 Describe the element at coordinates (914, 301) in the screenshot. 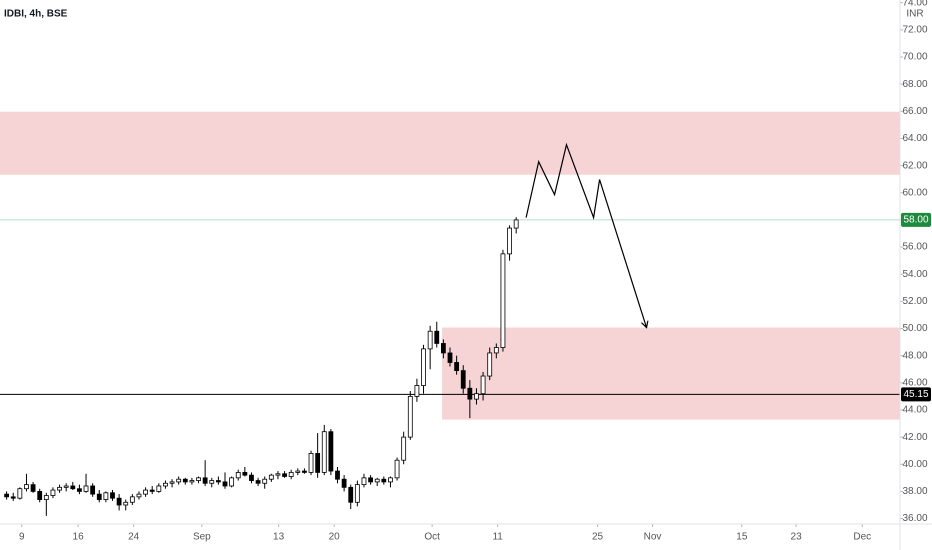

I see `y-tick-label: 52.00` at that location.